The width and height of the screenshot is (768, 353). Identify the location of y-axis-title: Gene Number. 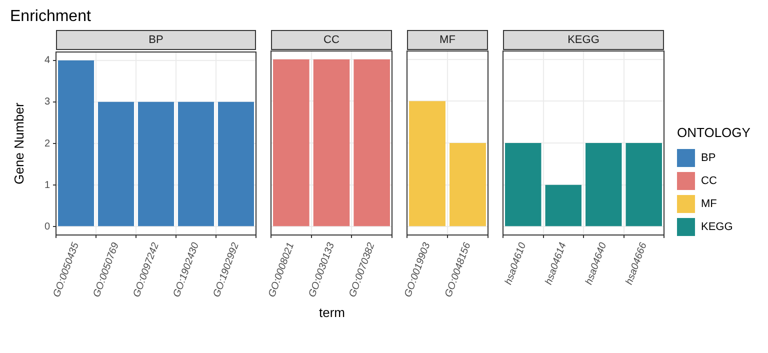
(18, 143).